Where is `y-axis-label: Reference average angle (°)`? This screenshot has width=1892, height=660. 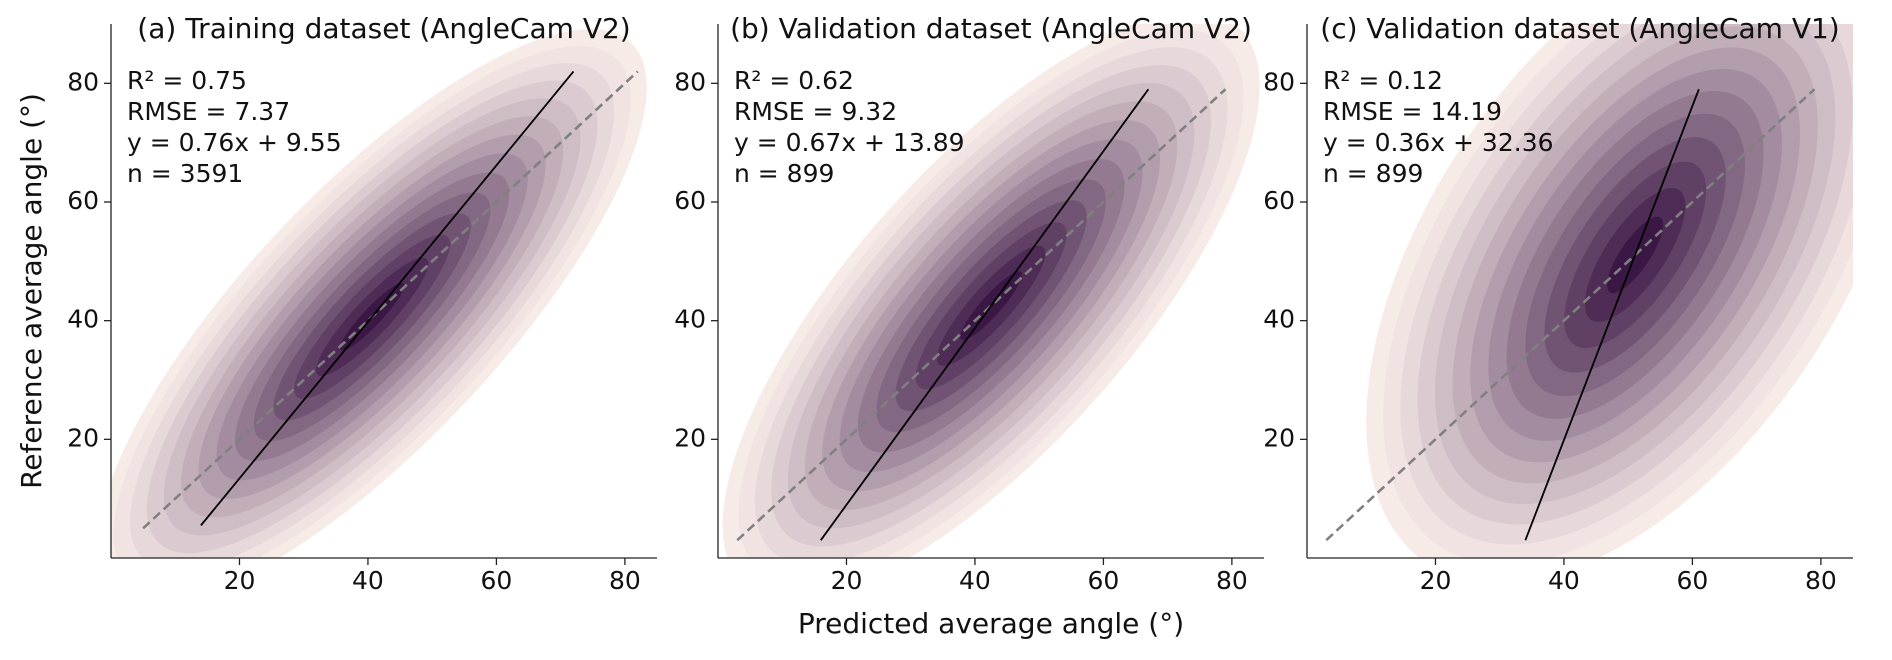 y-axis-label: Reference average angle (°) is located at coordinates (31, 291).